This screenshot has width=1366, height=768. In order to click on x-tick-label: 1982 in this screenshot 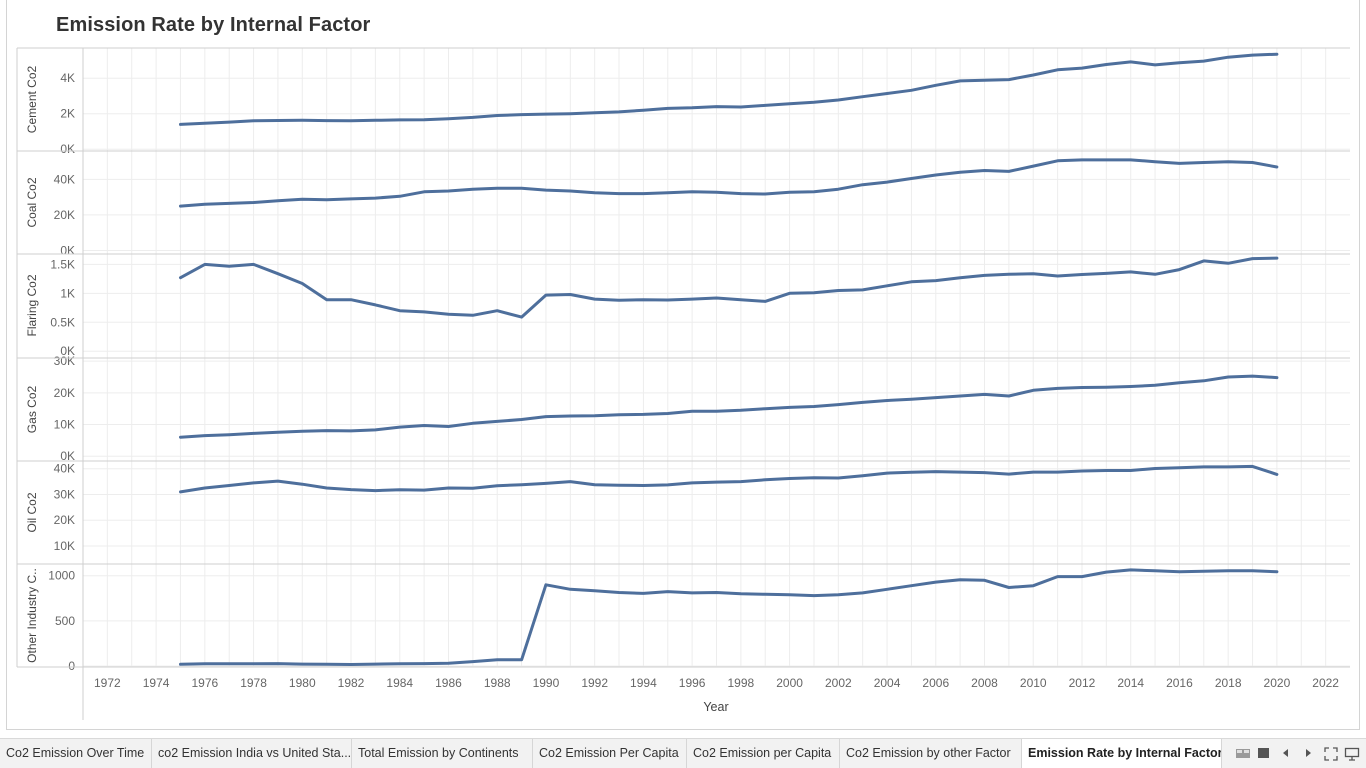, I will do `click(351, 683)`.